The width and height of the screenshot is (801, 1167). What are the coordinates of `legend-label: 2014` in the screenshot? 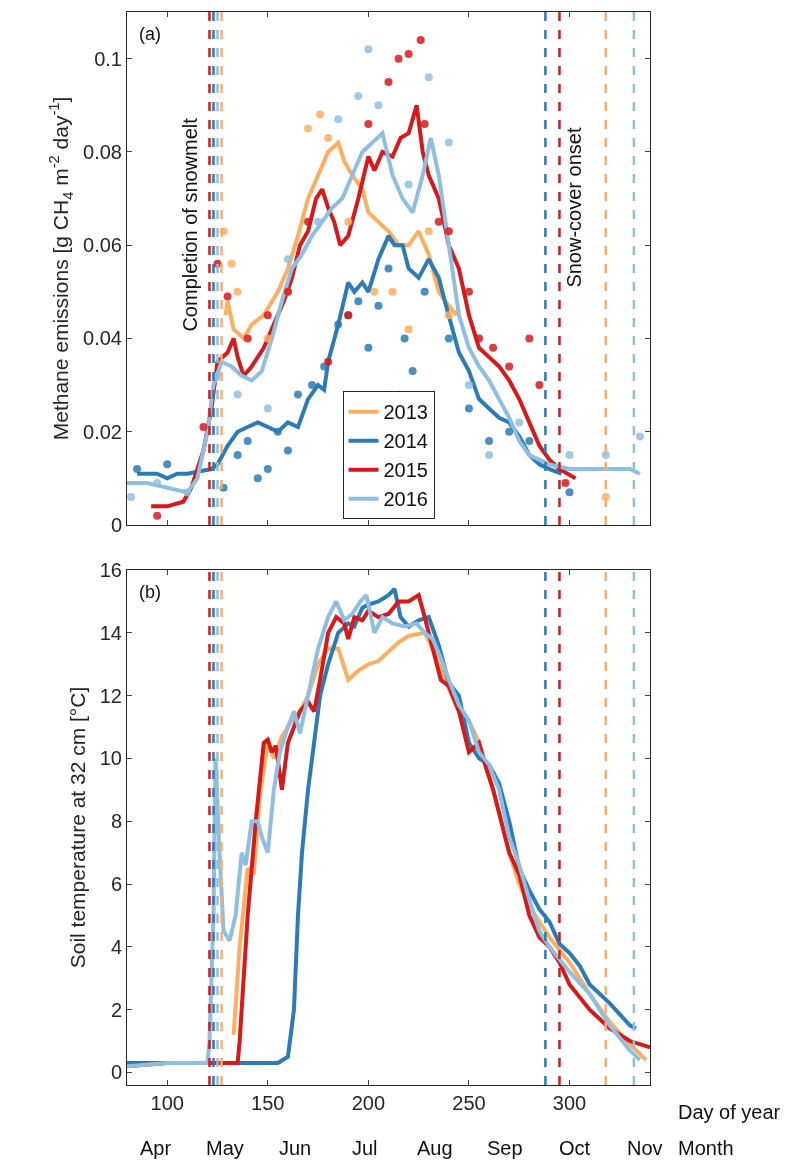 It's located at (405, 441).